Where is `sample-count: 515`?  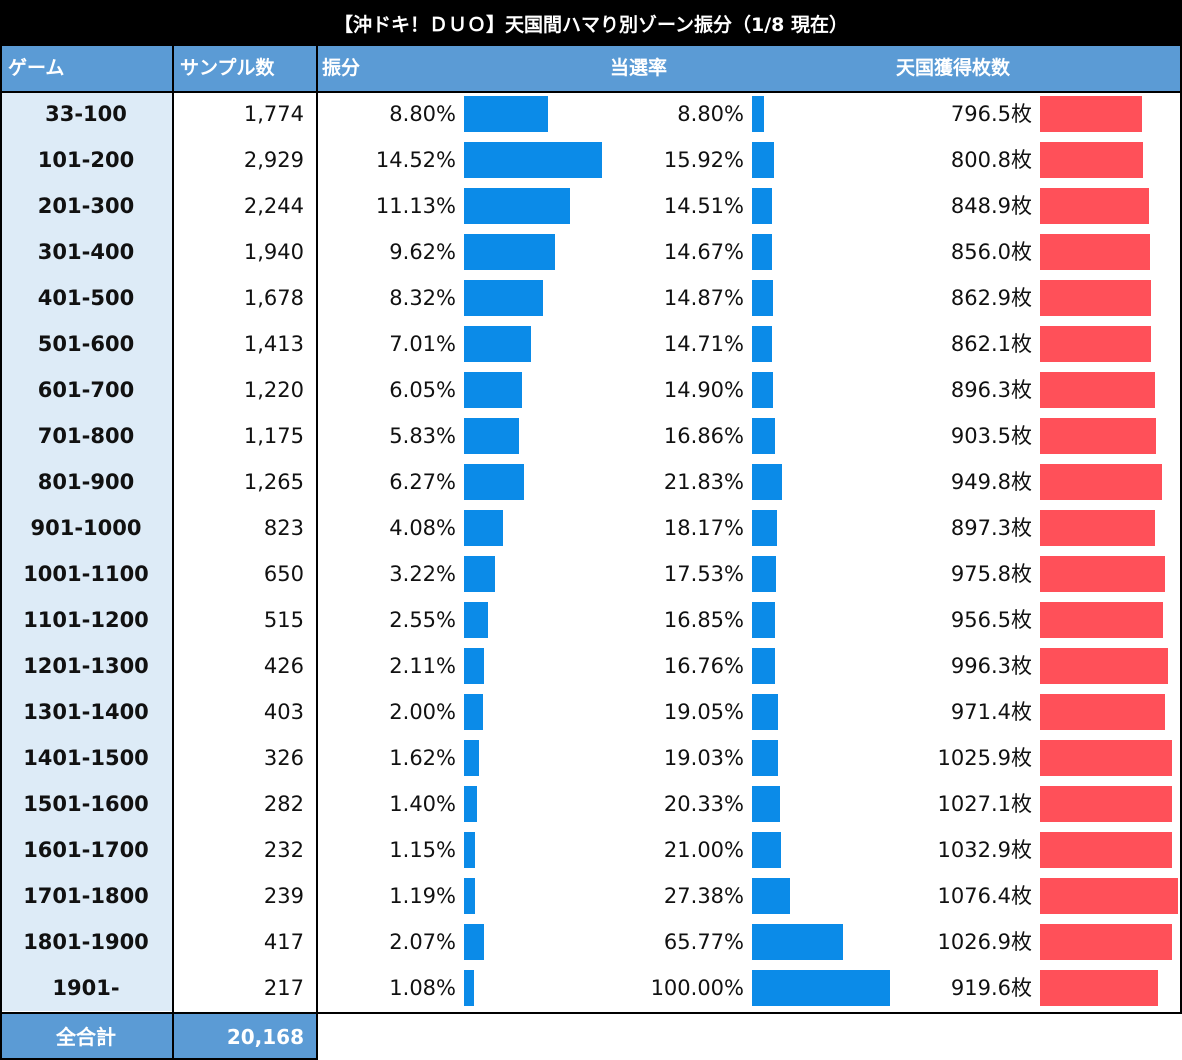
sample-count: 515 is located at coordinates (283, 620).